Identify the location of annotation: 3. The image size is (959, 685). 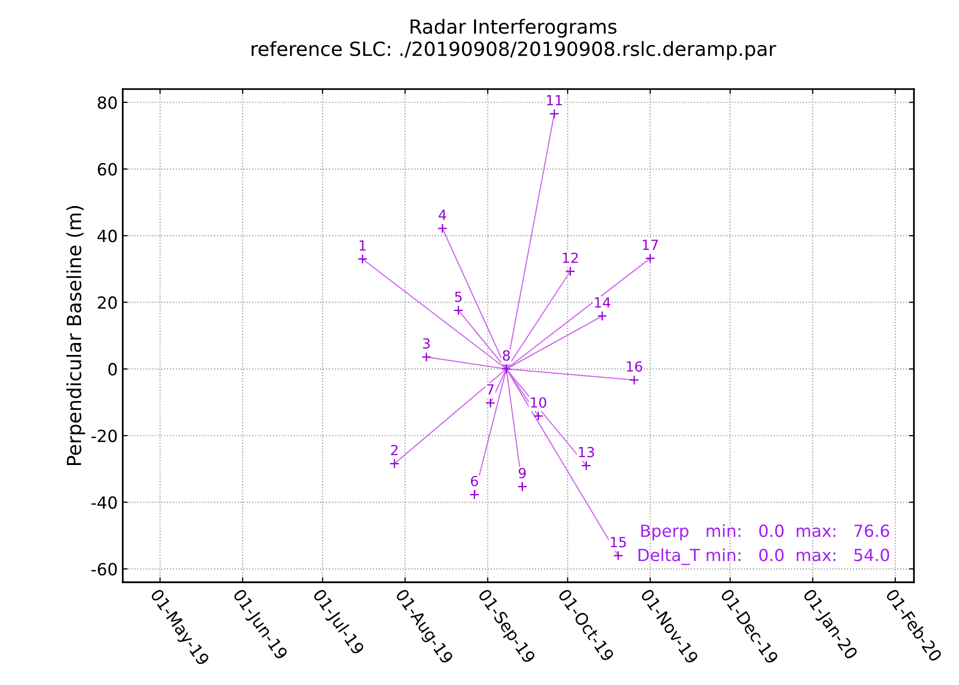
(426, 343).